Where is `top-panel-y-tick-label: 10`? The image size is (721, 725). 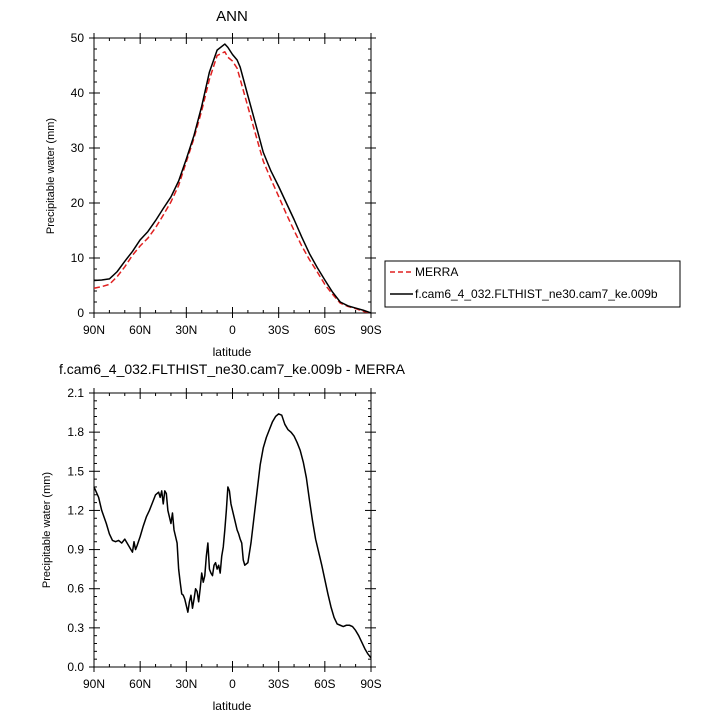
top-panel-y-tick-label: 10 is located at coordinates (78, 258).